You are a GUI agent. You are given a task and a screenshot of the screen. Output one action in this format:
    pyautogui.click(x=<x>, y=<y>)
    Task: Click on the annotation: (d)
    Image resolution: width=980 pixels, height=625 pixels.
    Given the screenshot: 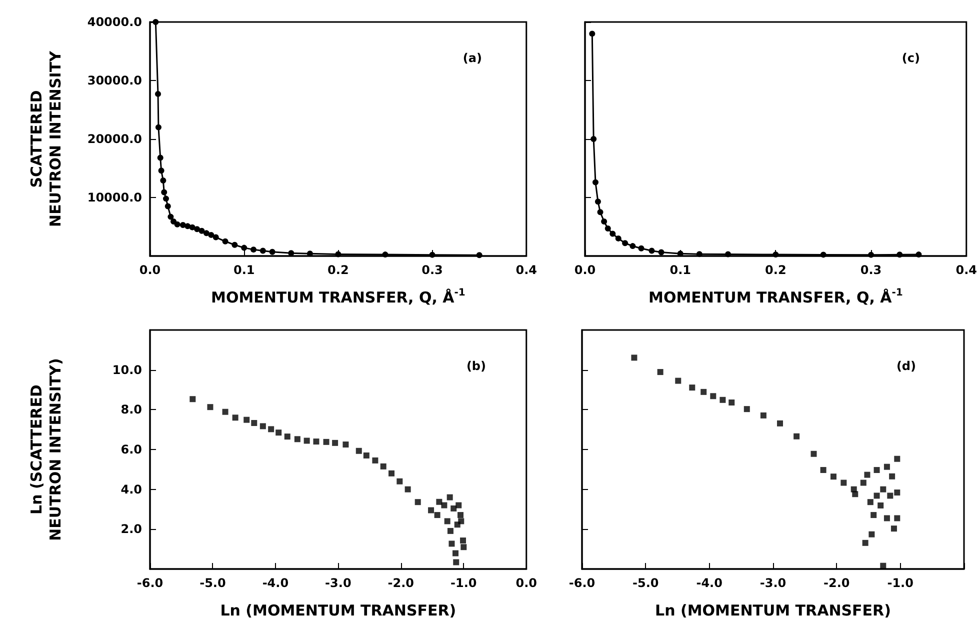 What is the action you would take?
    pyautogui.click(x=906, y=366)
    